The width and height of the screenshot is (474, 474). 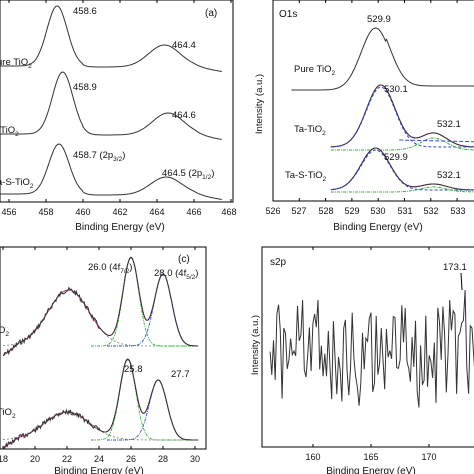 I want to click on panel-b-ylabel: Intensity (a.u.), so click(x=259, y=104).